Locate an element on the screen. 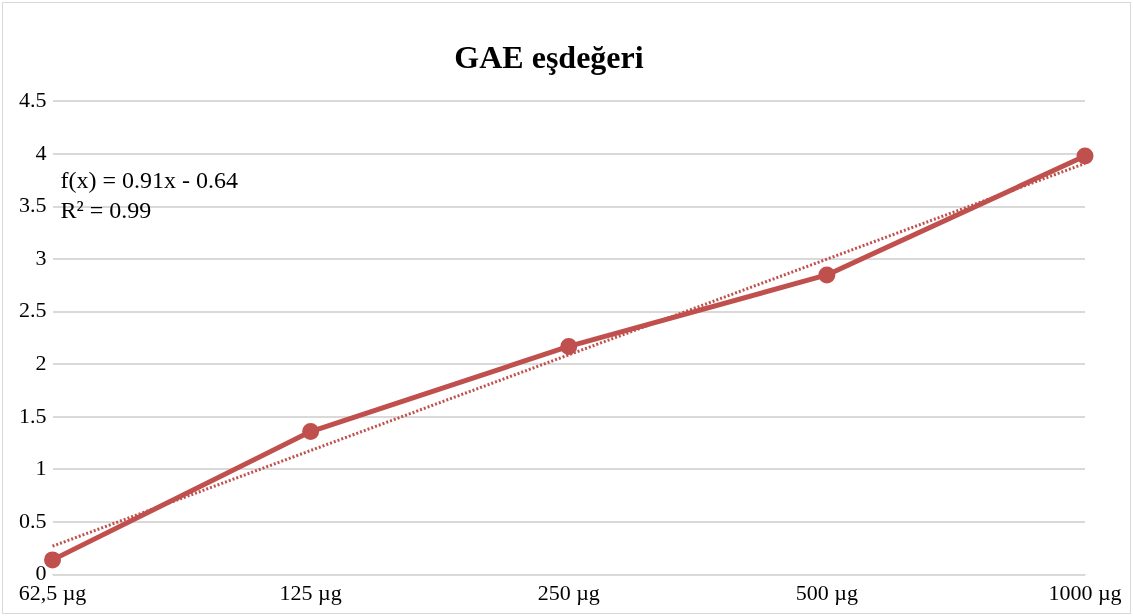  x-tick-label: 250 µg is located at coordinates (568, 592).